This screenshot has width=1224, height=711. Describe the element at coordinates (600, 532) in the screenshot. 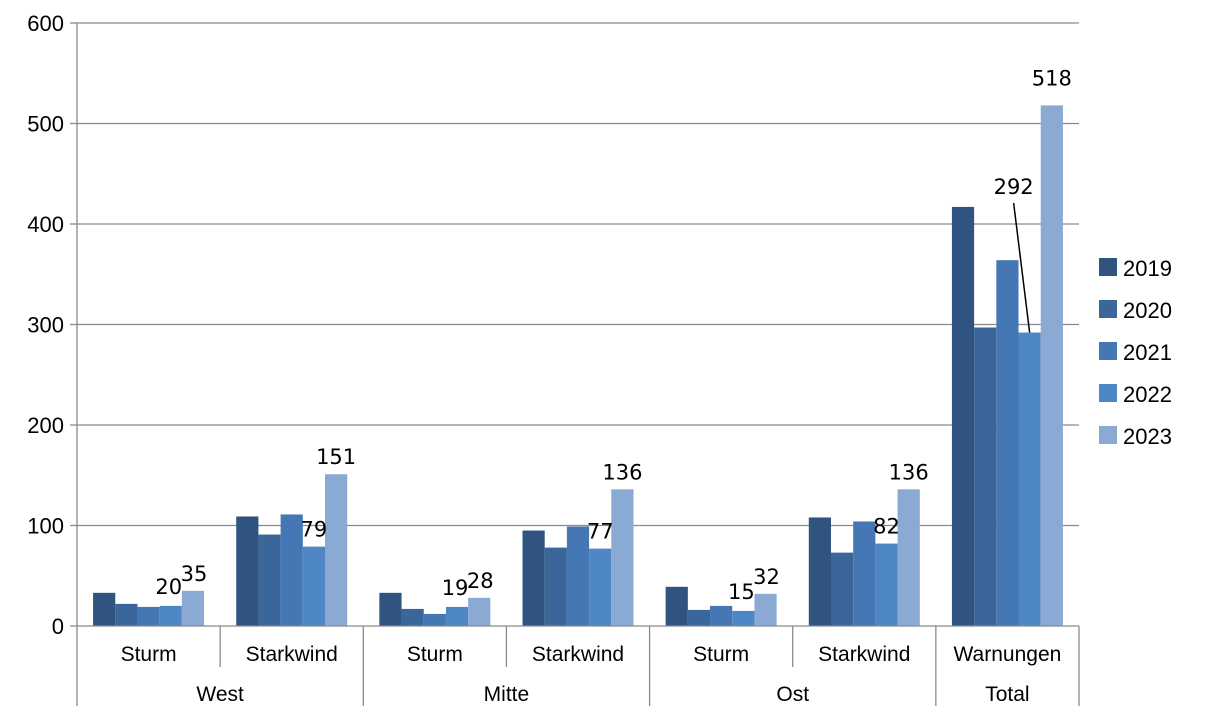

I see `data-label: 77` at that location.